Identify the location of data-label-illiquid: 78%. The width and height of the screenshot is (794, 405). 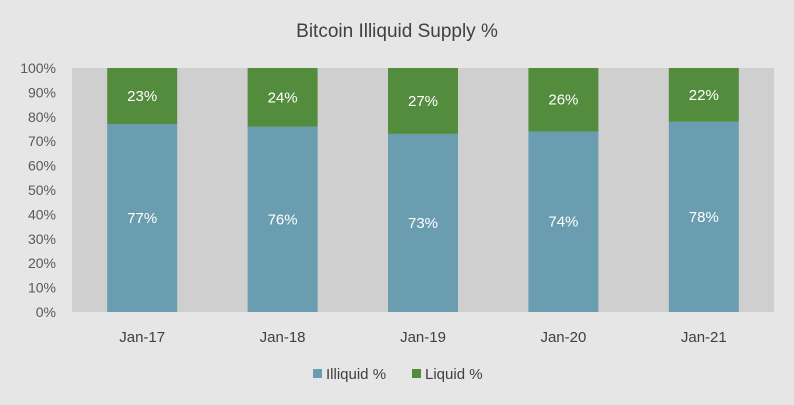
(704, 217).